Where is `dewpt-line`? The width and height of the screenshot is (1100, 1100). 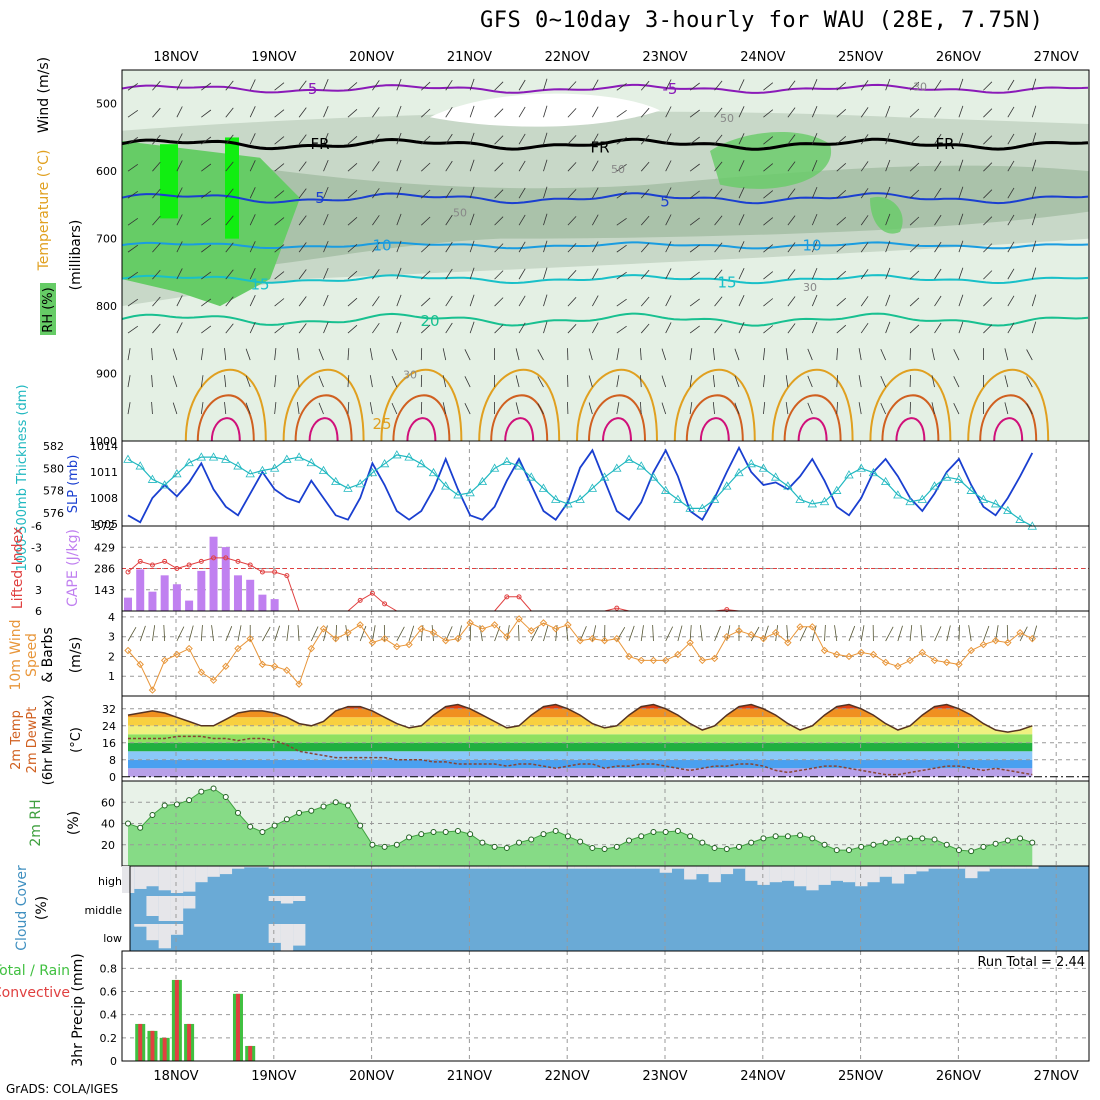 dewpt-line is located at coordinates (580, 755).